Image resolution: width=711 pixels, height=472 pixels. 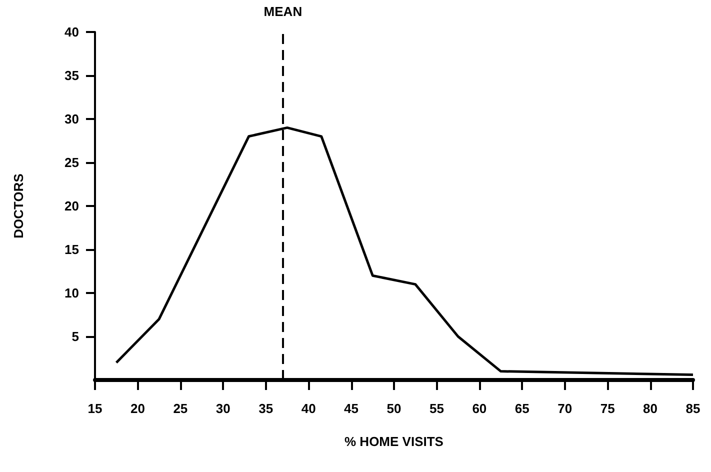 I want to click on x-tick-label: 30, so click(x=223, y=408).